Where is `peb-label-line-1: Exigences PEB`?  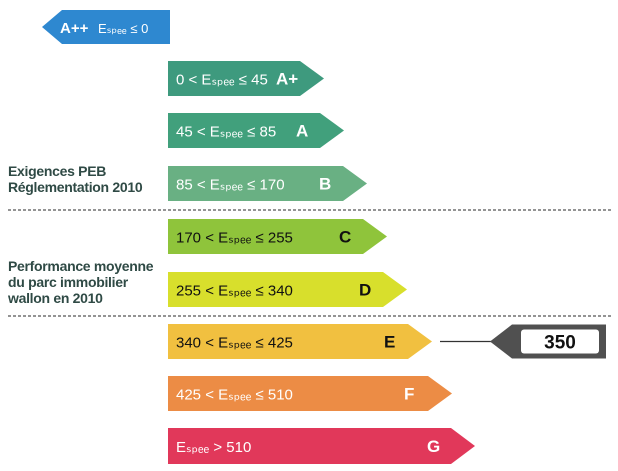
peb-label-line-1: Exigences PEB is located at coordinates (57, 171).